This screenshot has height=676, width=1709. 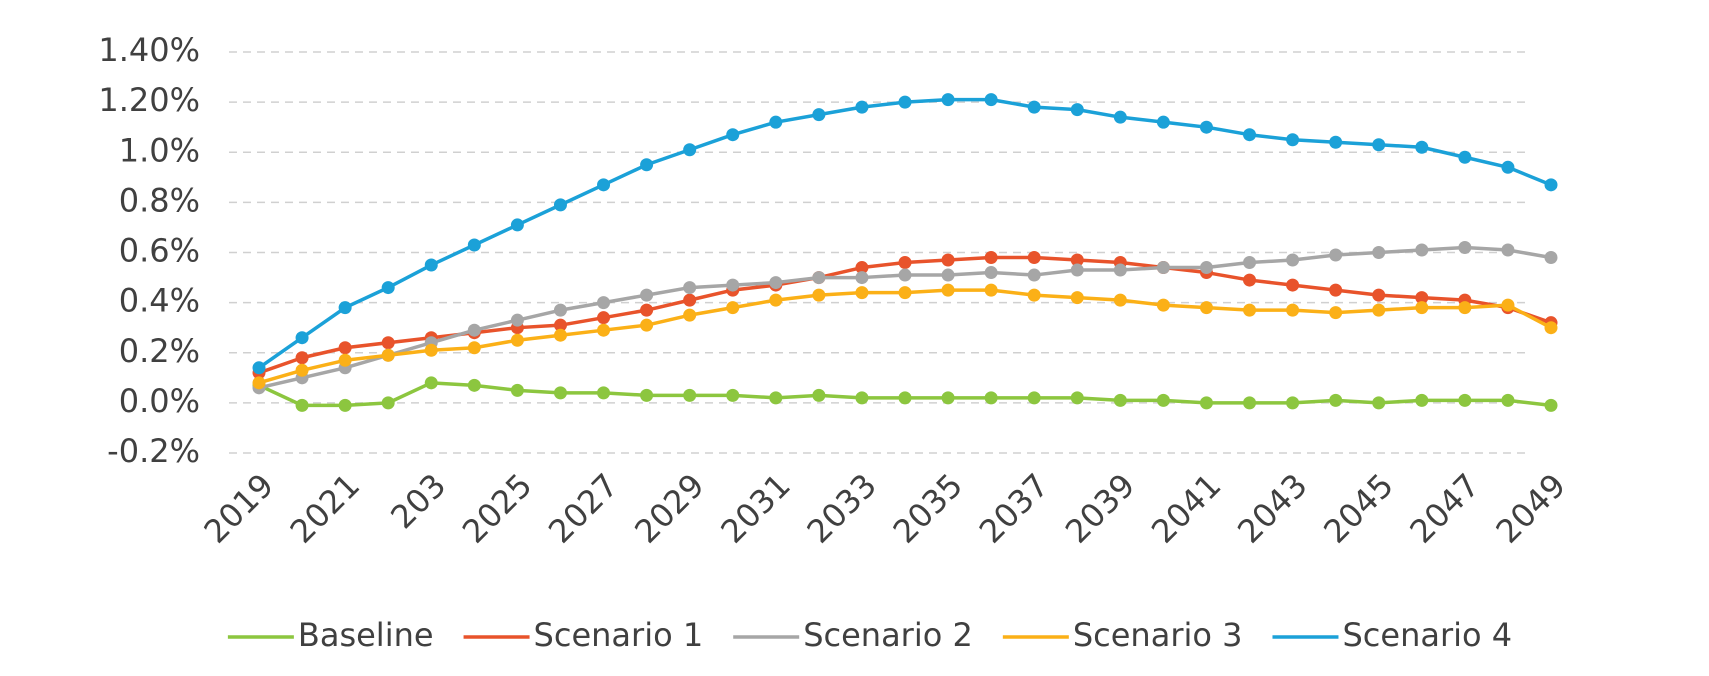 What do you see at coordinates (1100, 508) in the screenshot?
I see `x-tick-label: 2039` at bounding box center [1100, 508].